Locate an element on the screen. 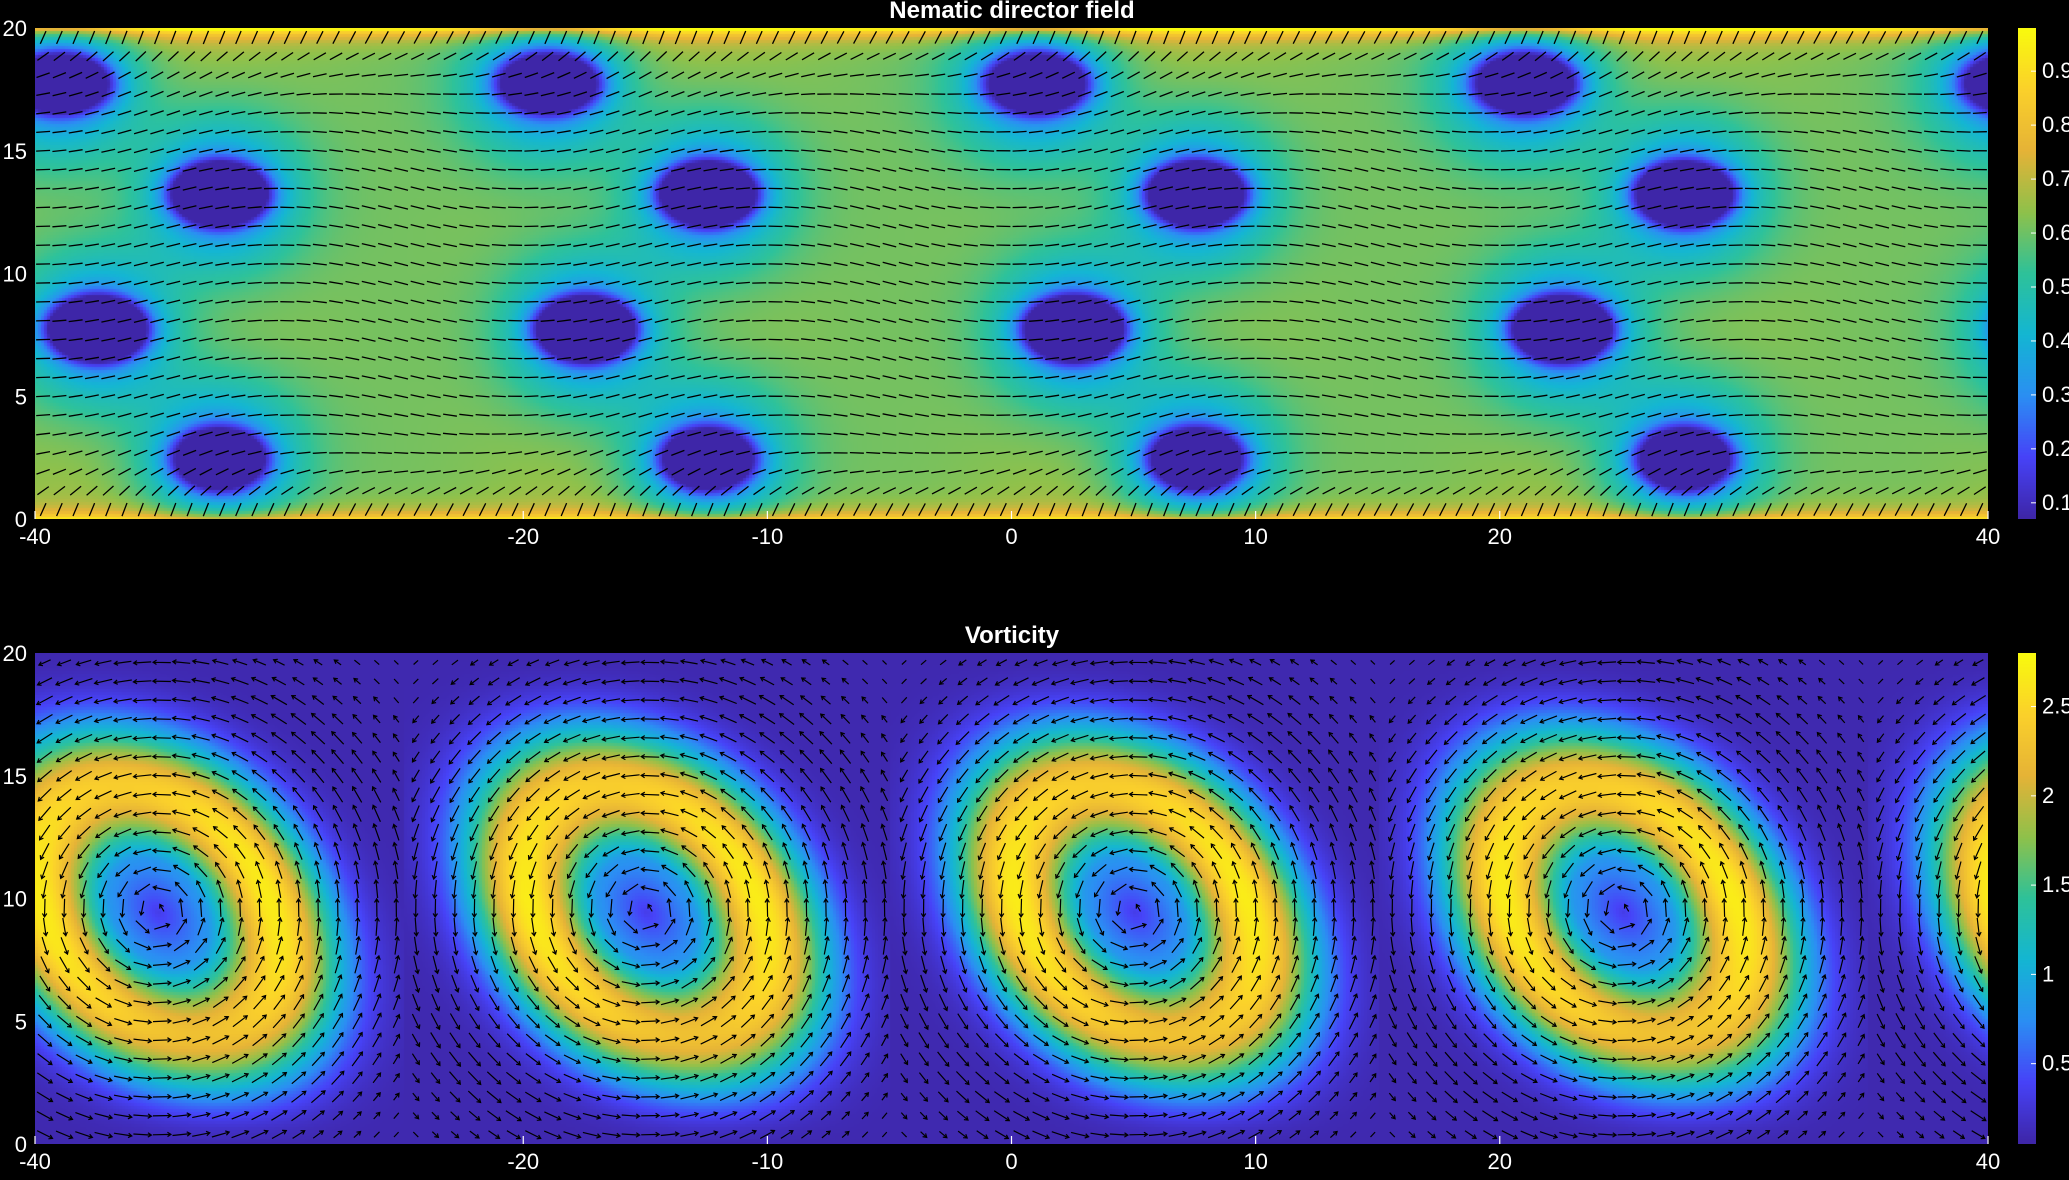  vorticity-x-ticks: -40 -20 -10 0 10 20 40 is located at coordinates (1009, 1155).